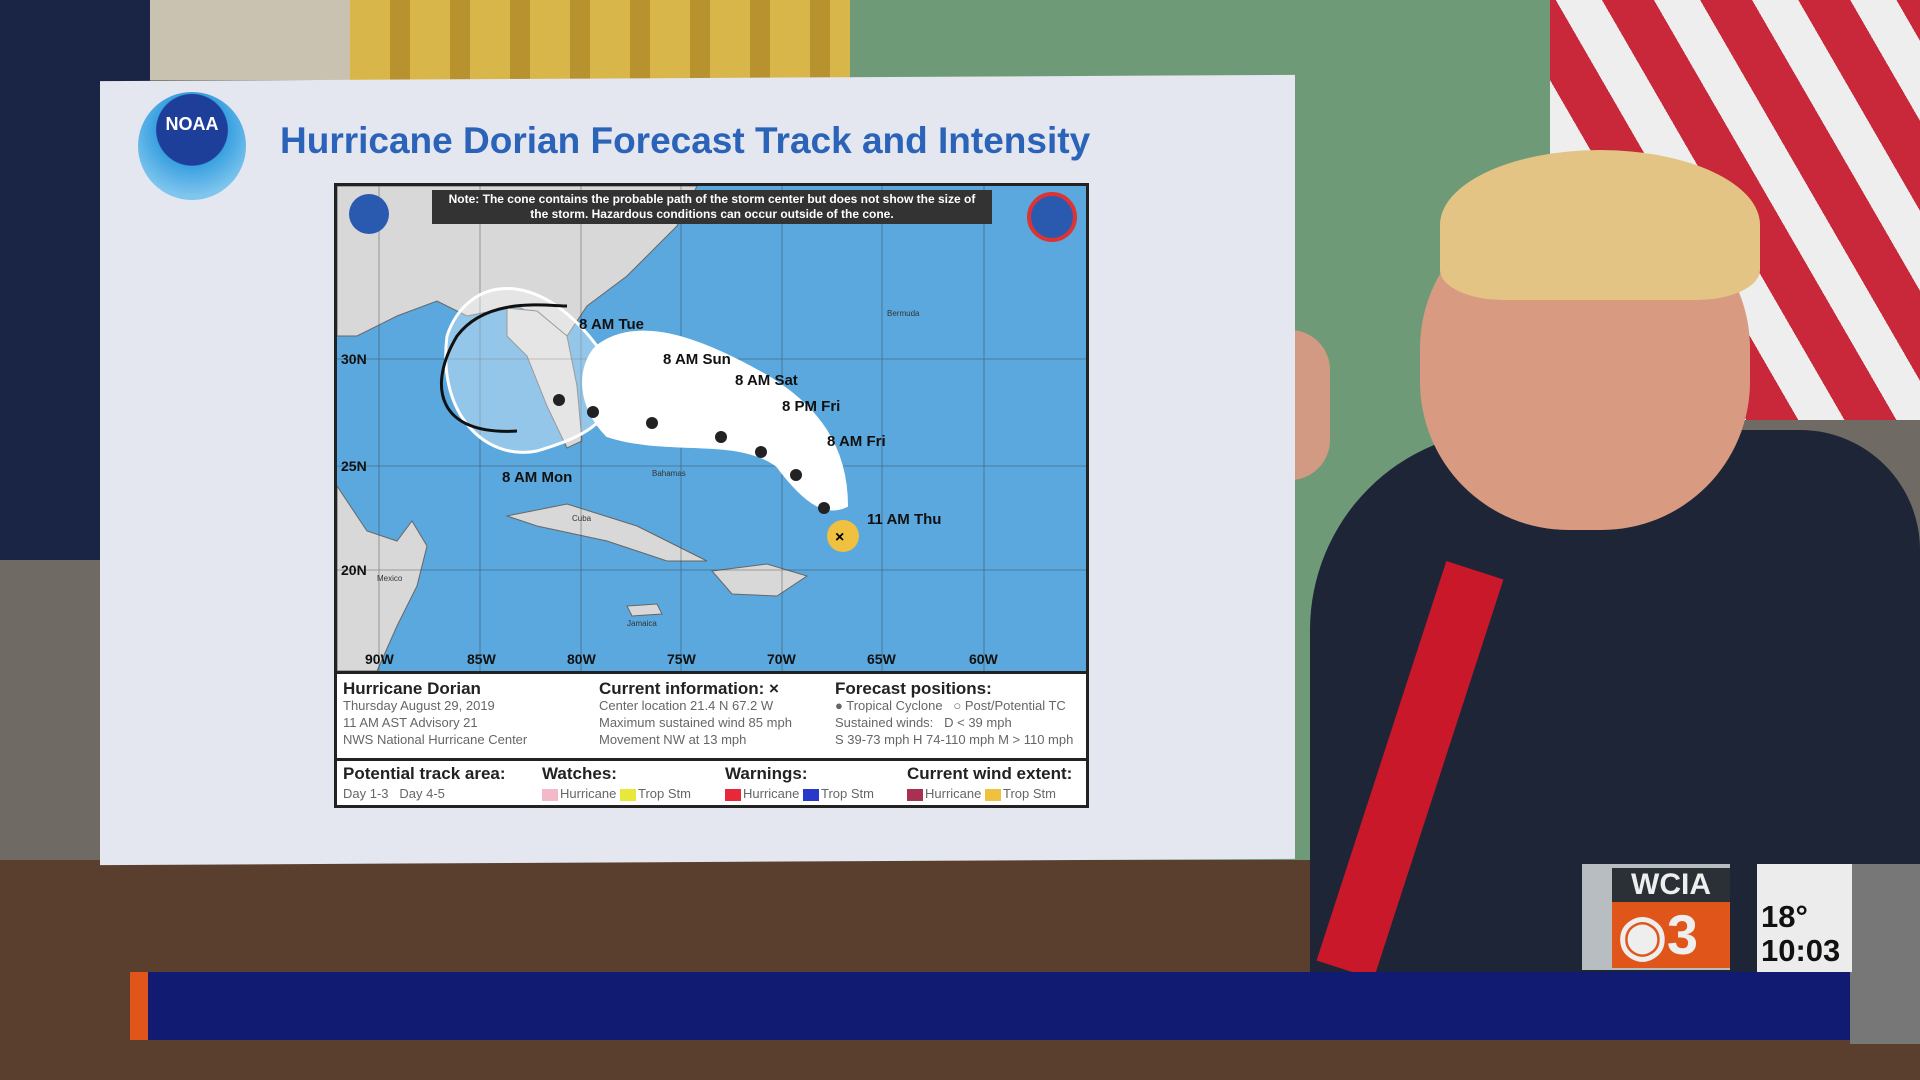  I want to click on label-8am-tue: 8 AM Tue, so click(611, 324).